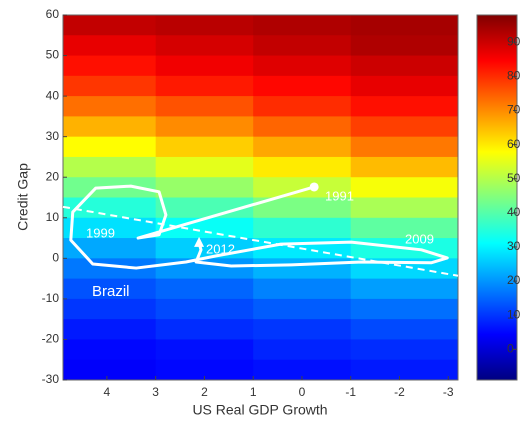  Describe the element at coordinates (399, 392) in the screenshot. I see `x-tick-label: -2` at that location.